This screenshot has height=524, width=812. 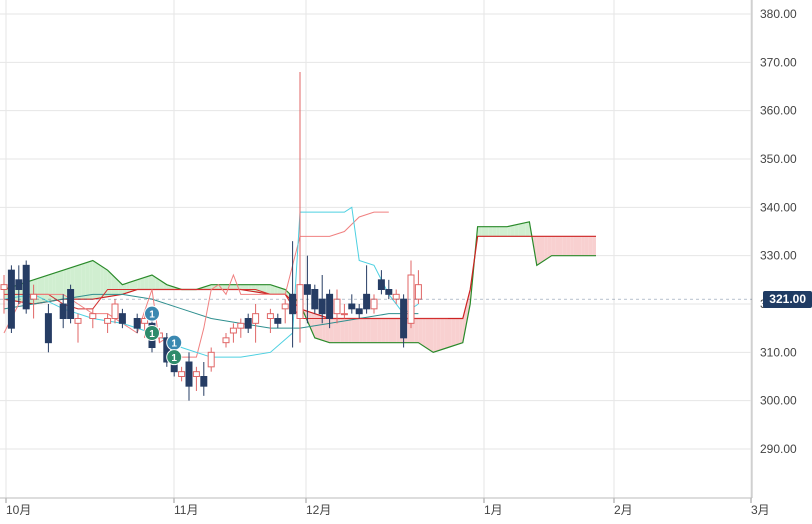 What do you see at coordinates (18, 510) in the screenshot?
I see `x-tick-label: 10月` at bounding box center [18, 510].